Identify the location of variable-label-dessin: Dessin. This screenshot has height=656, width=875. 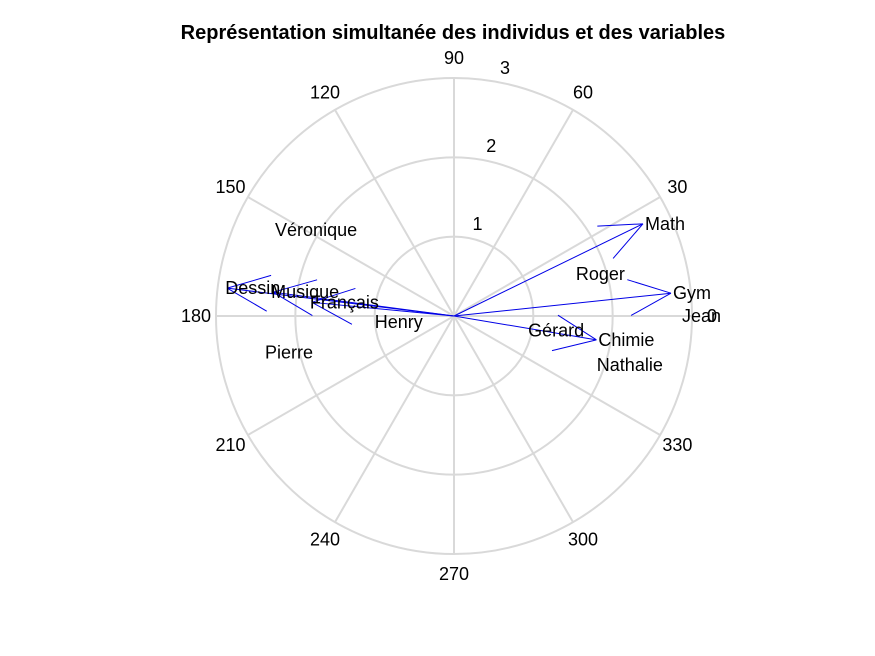
(252, 288).